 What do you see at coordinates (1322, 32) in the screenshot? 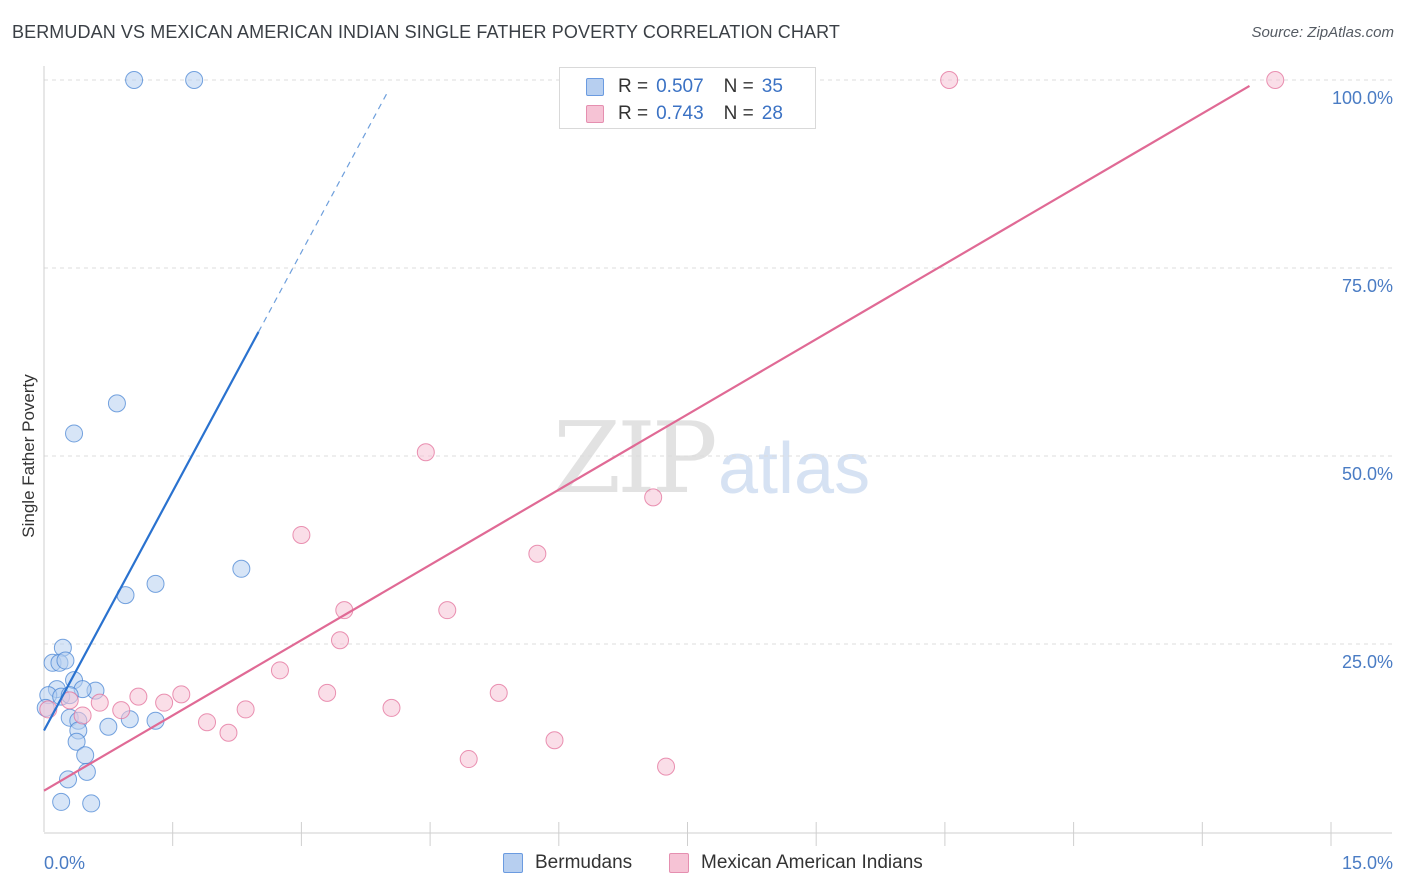
I see `chart-source: Source: ZipAtlas.com` at bounding box center [1322, 32].